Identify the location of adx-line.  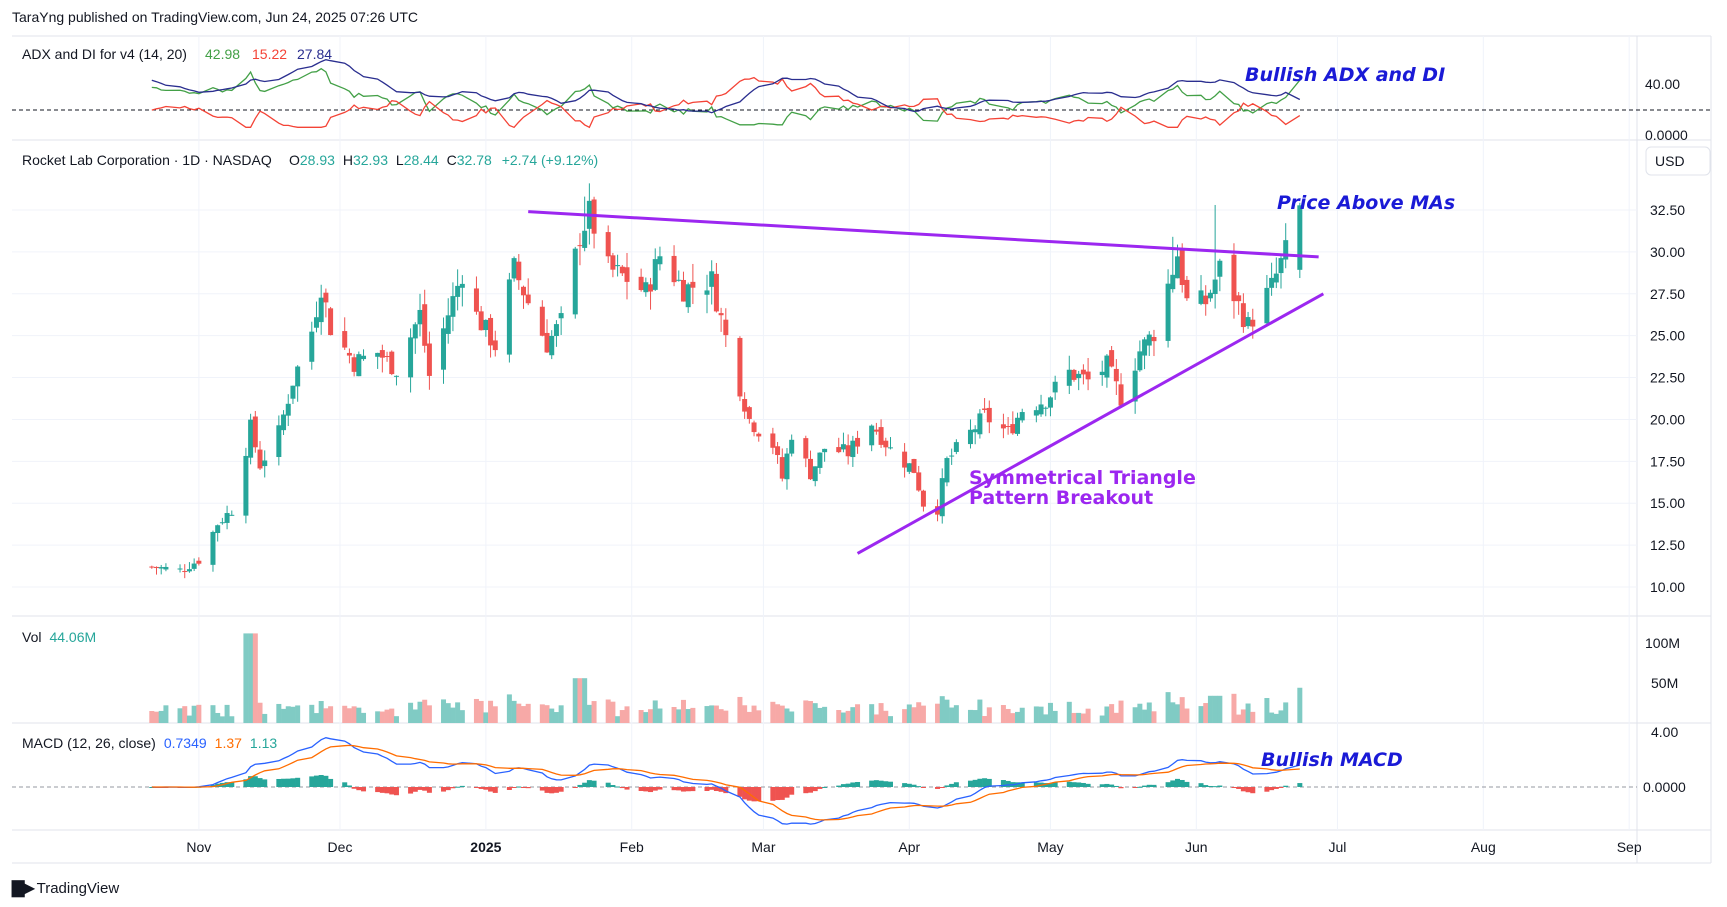
(726, 86).